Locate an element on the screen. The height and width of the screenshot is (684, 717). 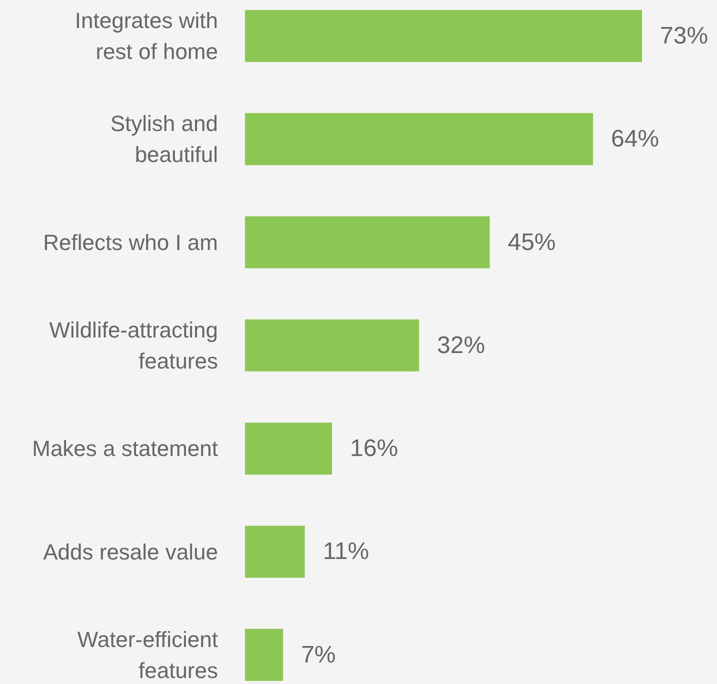
data-label: 64% is located at coordinates (635, 139).